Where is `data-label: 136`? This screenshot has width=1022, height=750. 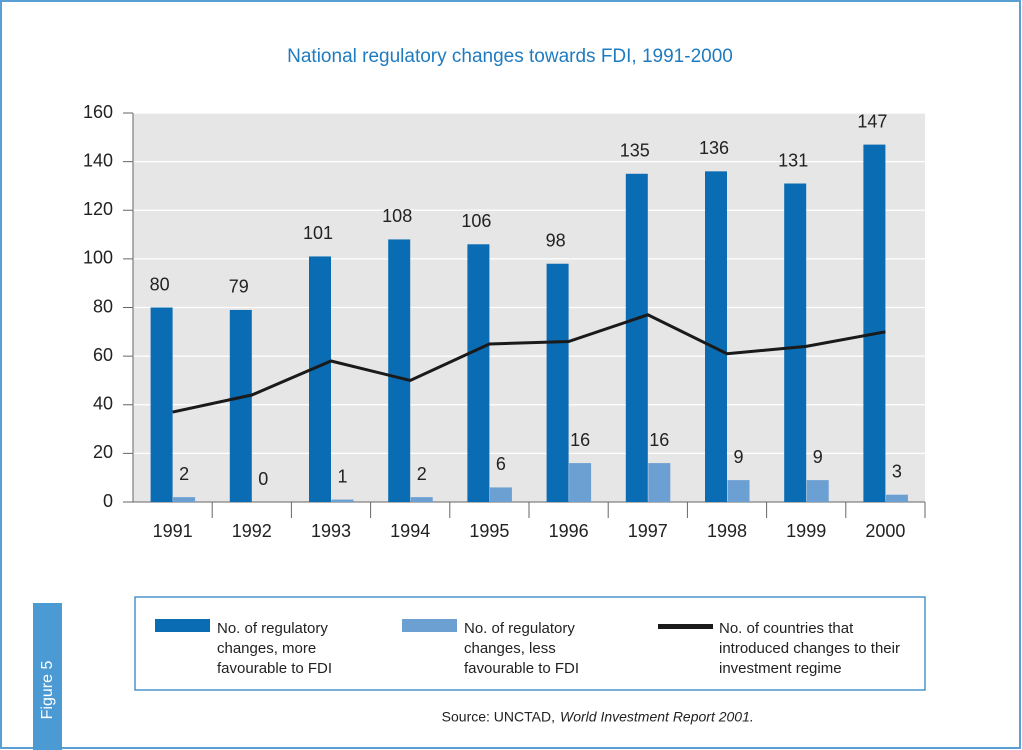
data-label: 136 is located at coordinates (714, 148).